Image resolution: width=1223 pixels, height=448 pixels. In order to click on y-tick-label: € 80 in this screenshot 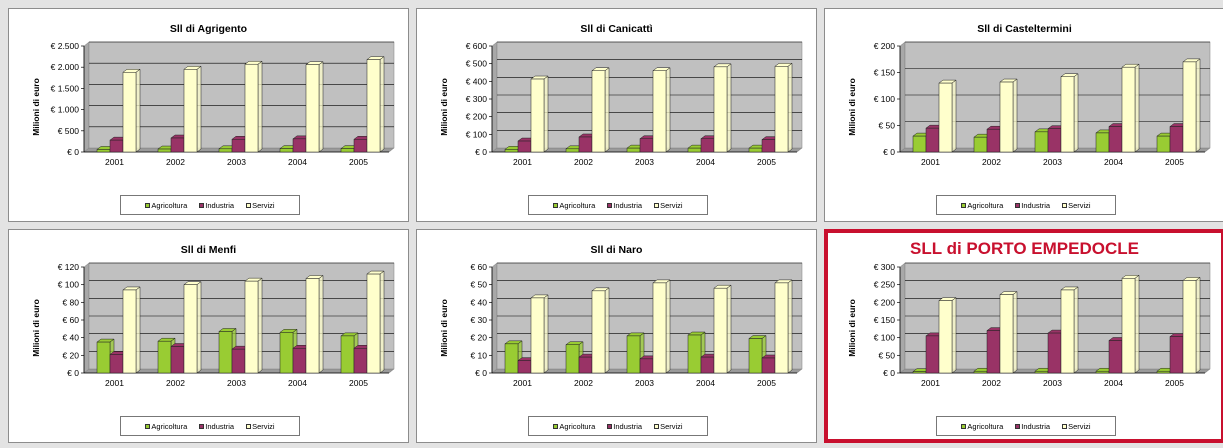, I will do `click(70, 302)`.